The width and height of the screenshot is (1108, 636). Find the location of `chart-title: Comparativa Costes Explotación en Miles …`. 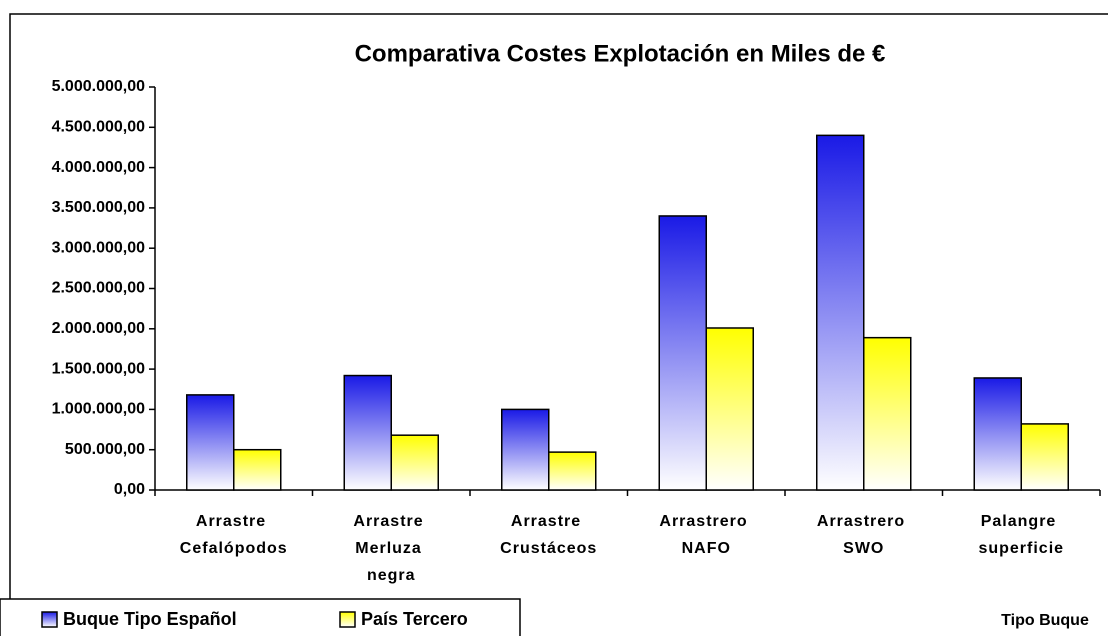

chart-title: Comparativa Costes Explotación en Miles … is located at coordinates (620, 53).